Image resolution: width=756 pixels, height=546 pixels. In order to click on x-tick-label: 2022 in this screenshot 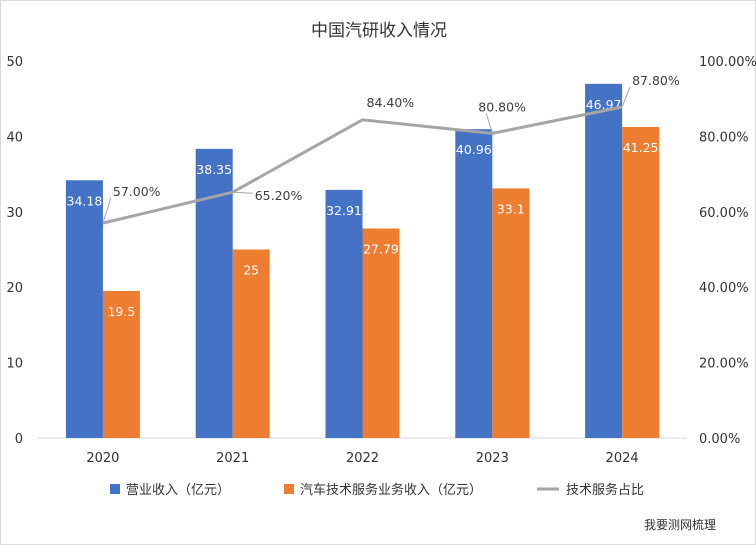, I will do `click(362, 458)`.